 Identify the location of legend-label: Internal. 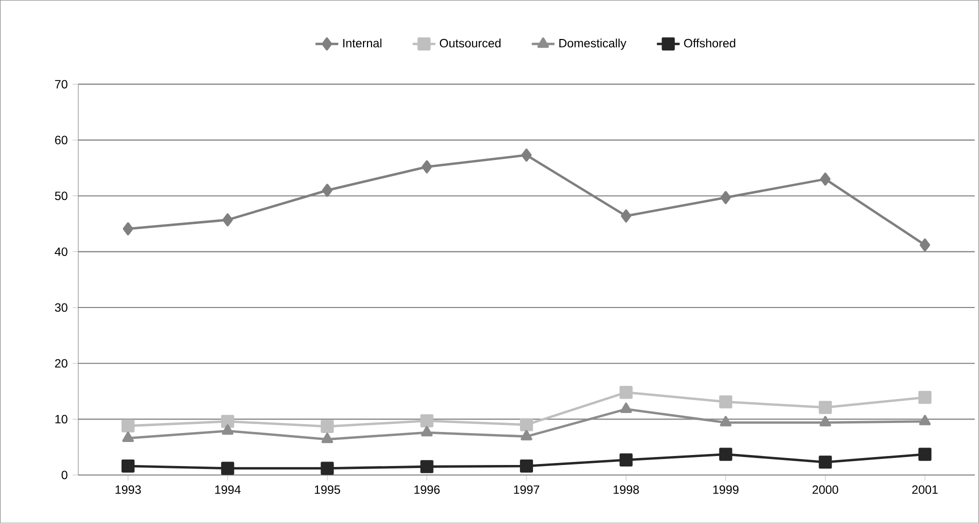
(362, 43).